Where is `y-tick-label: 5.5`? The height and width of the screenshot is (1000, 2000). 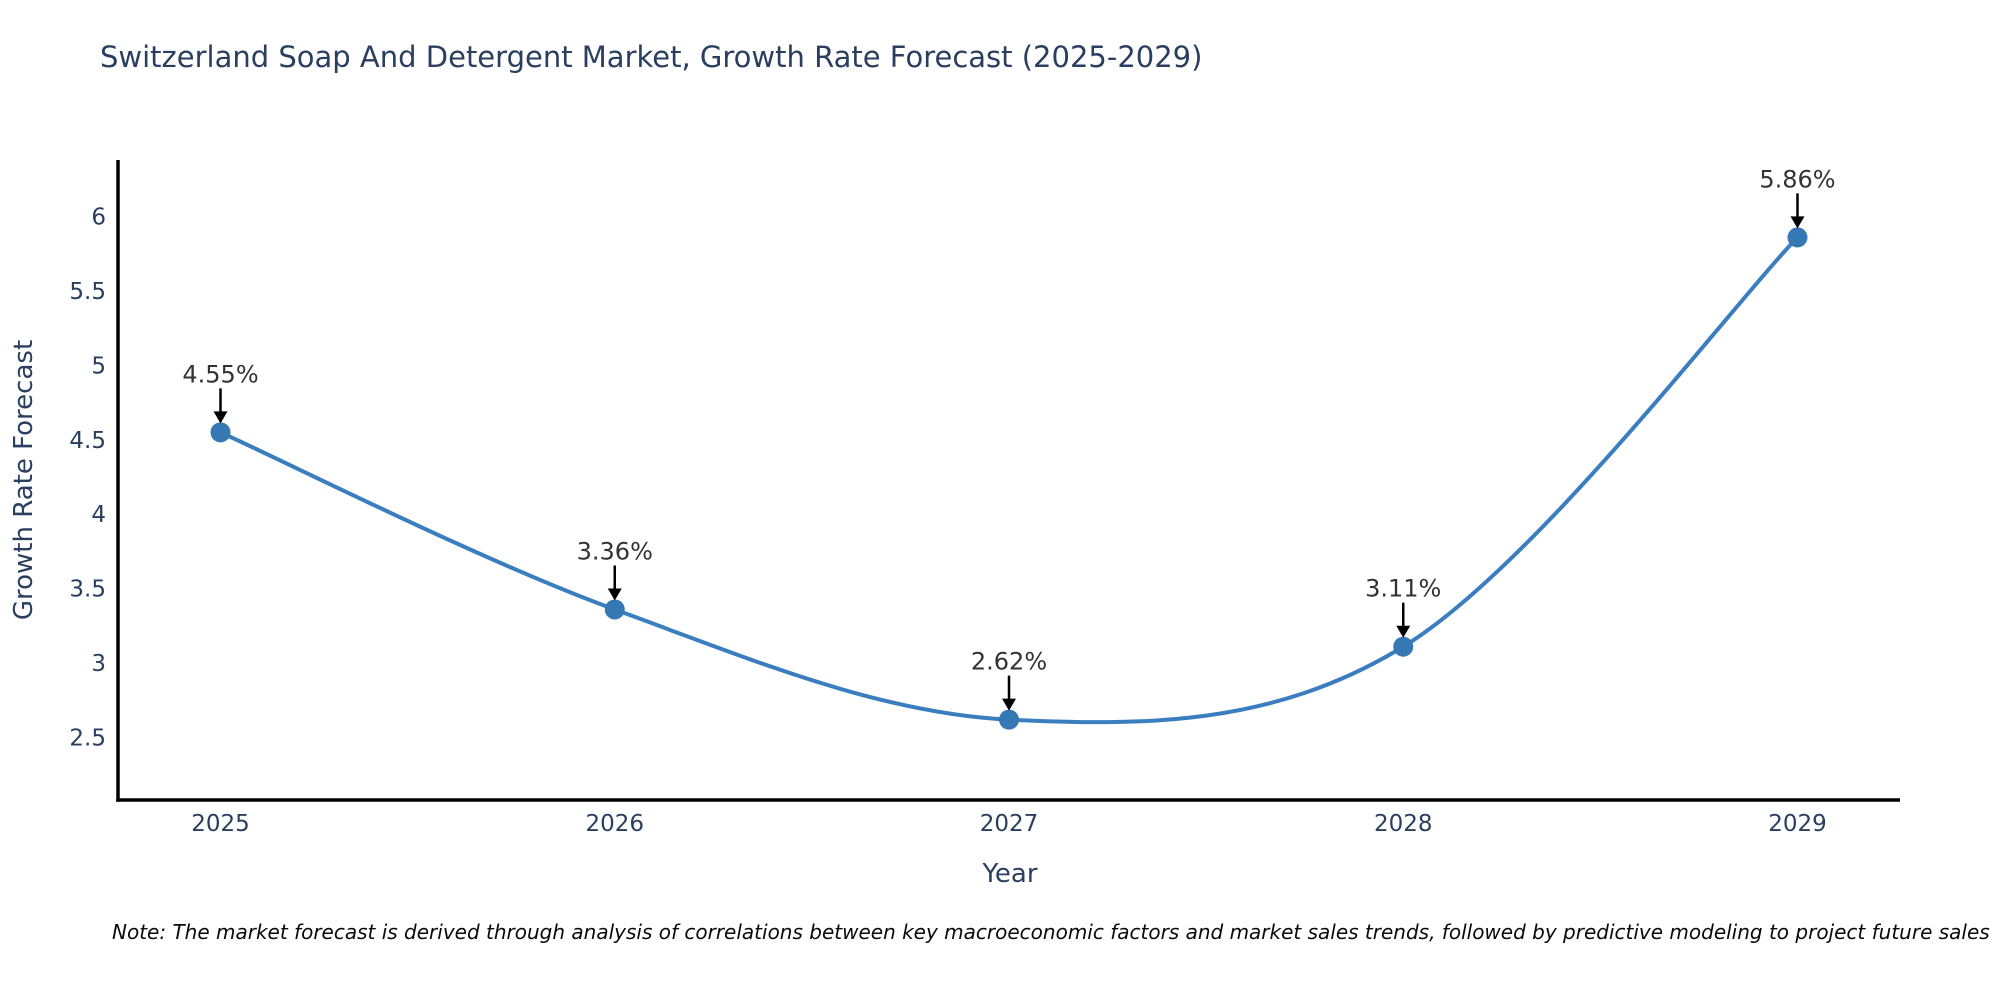 y-tick-label: 5.5 is located at coordinates (87, 292).